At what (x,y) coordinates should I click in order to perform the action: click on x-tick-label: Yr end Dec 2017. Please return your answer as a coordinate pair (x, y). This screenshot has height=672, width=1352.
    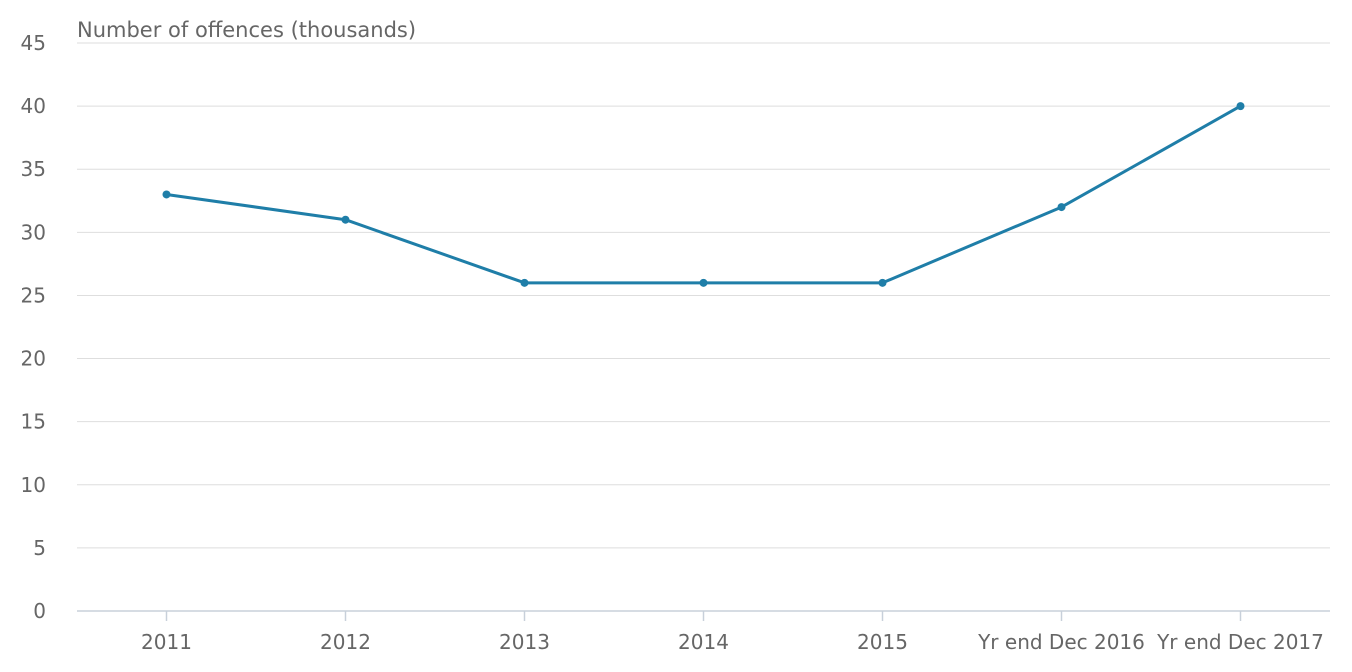
    Looking at the image, I should click on (1240, 642).